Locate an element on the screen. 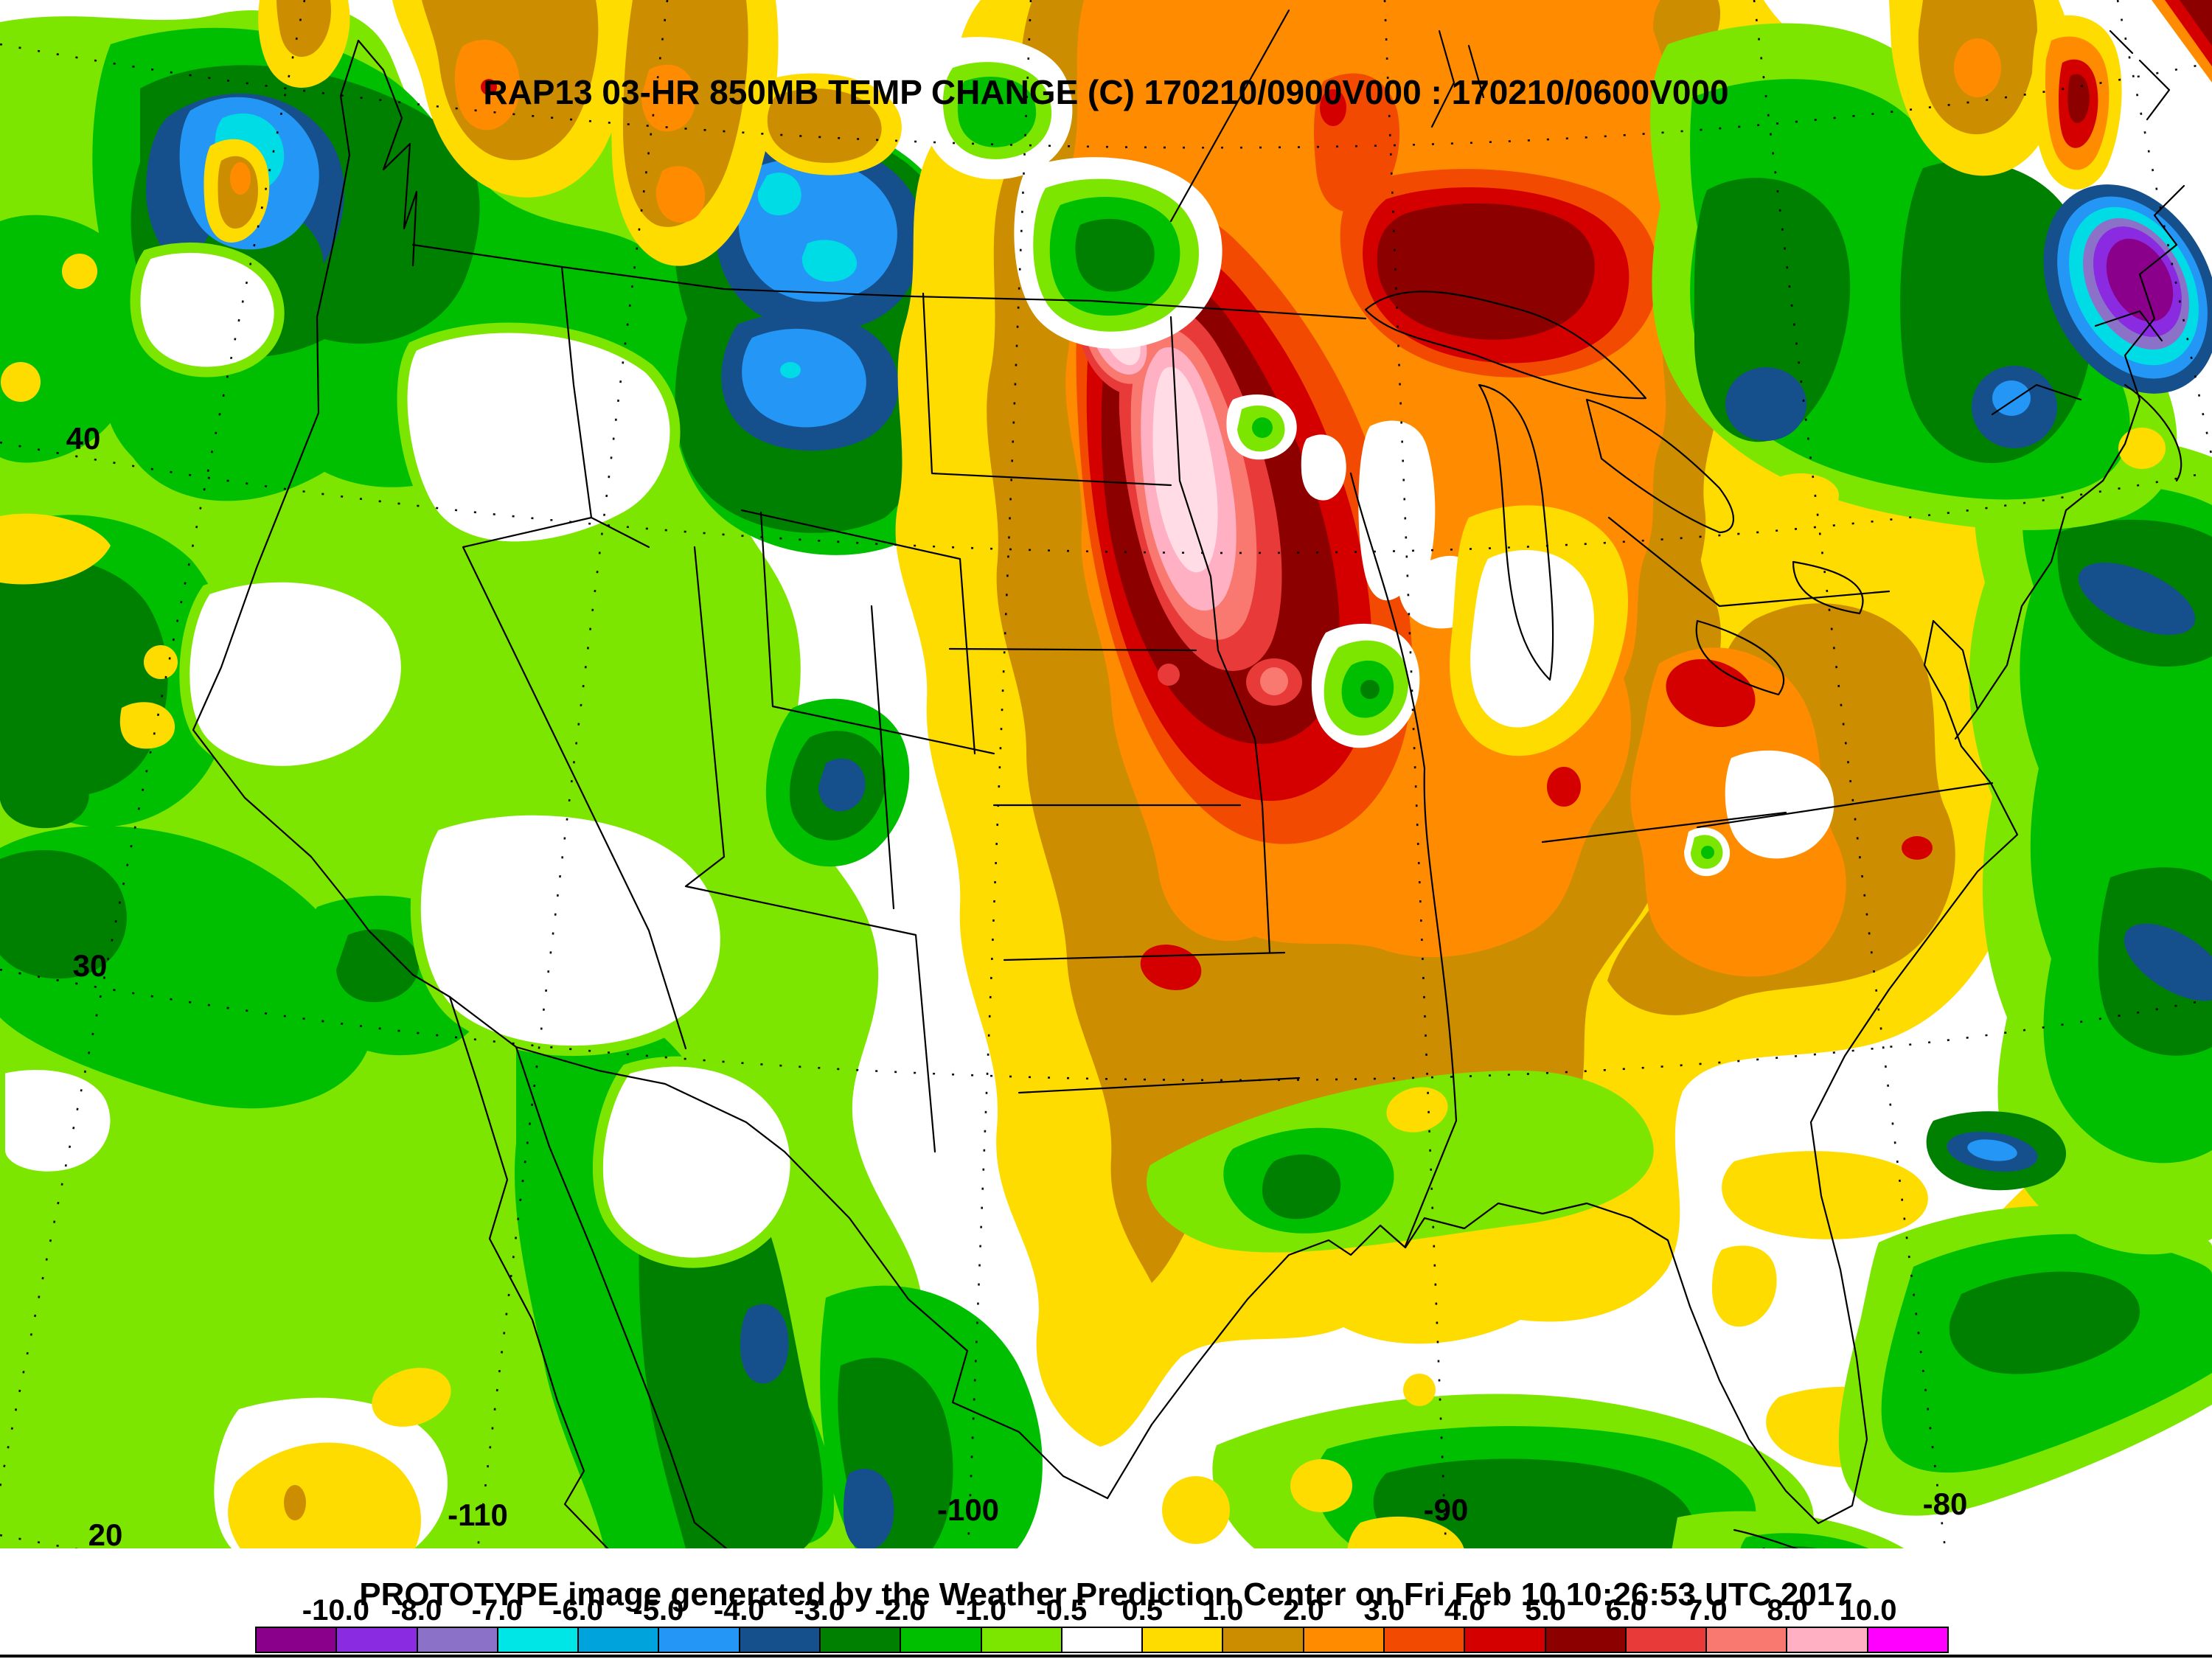  legend-tick: -2.0 is located at coordinates (900, 1610).